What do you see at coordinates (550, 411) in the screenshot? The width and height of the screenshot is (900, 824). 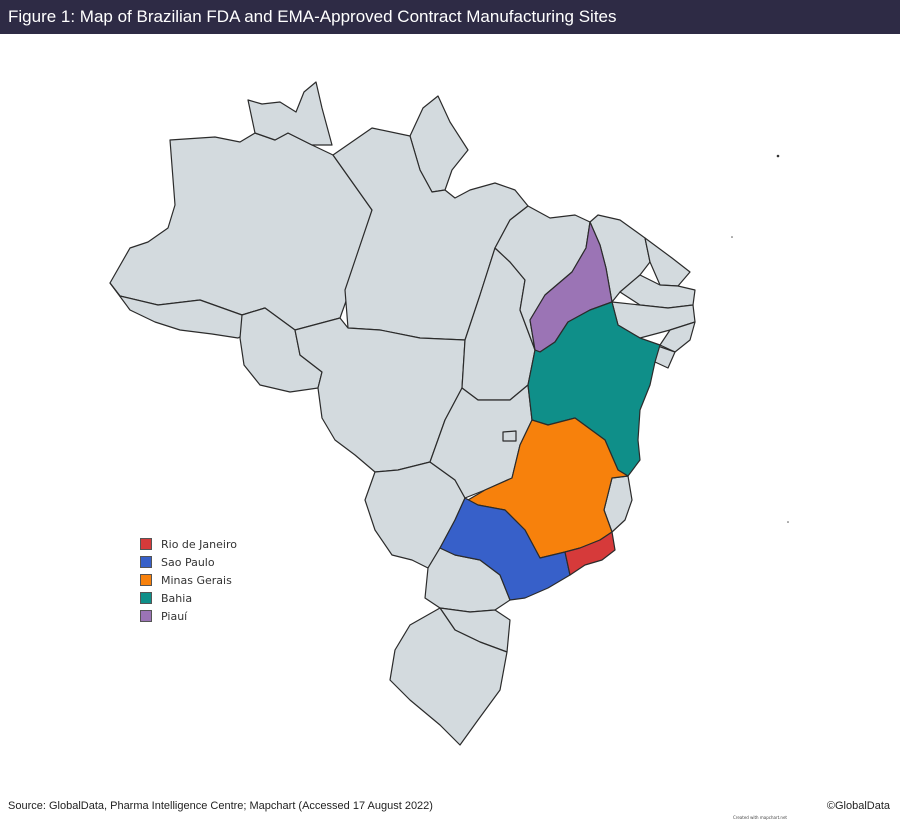 I see `highlighted-states` at bounding box center [550, 411].